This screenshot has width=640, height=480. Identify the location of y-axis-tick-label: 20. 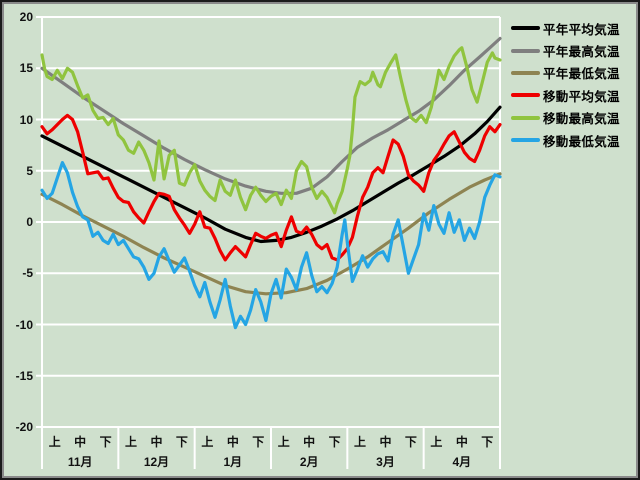
(26, 17).